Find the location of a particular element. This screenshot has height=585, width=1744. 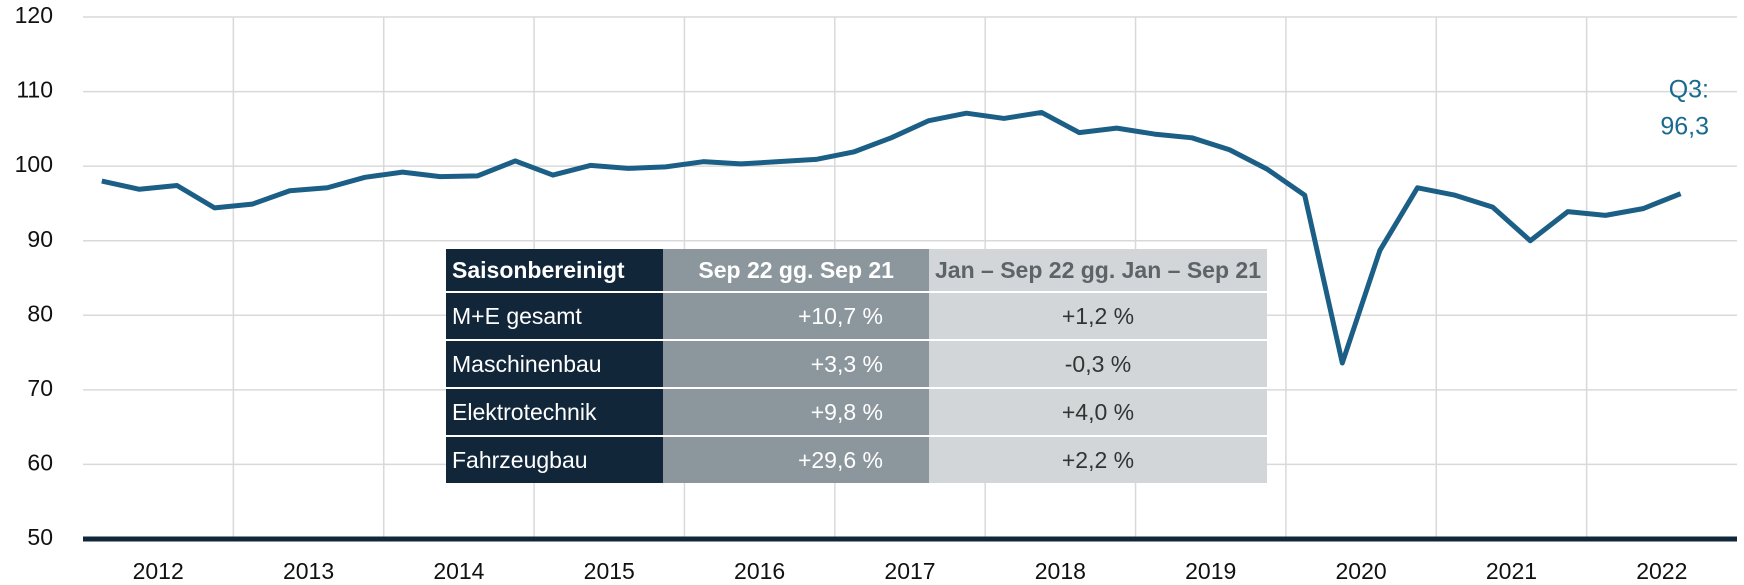

header-cell: Jan – Sep 22 gg. Jan – Sep 21 is located at coordinates (1098, 271).